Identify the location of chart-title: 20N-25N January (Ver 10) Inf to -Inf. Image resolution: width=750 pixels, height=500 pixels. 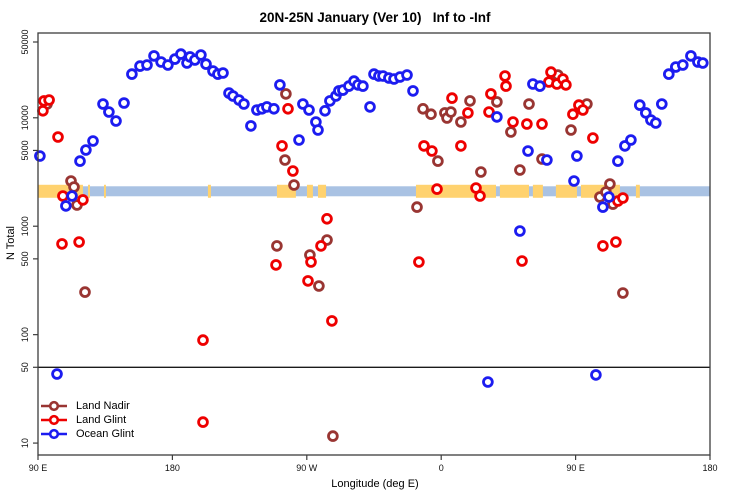
(375, 17).